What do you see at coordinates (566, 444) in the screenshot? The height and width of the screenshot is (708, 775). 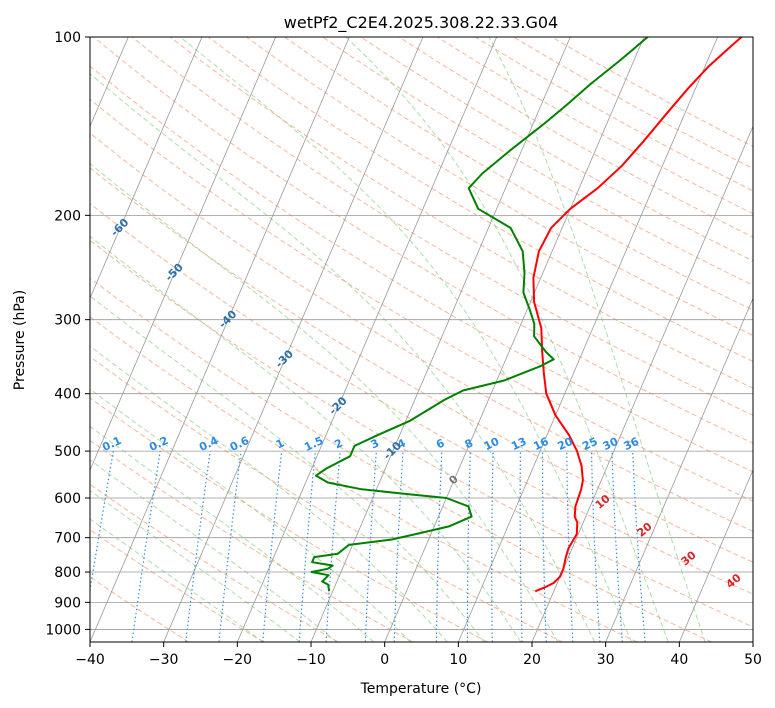 I see `mixing-ratio-label: 20` at bounding box center [566, 444].